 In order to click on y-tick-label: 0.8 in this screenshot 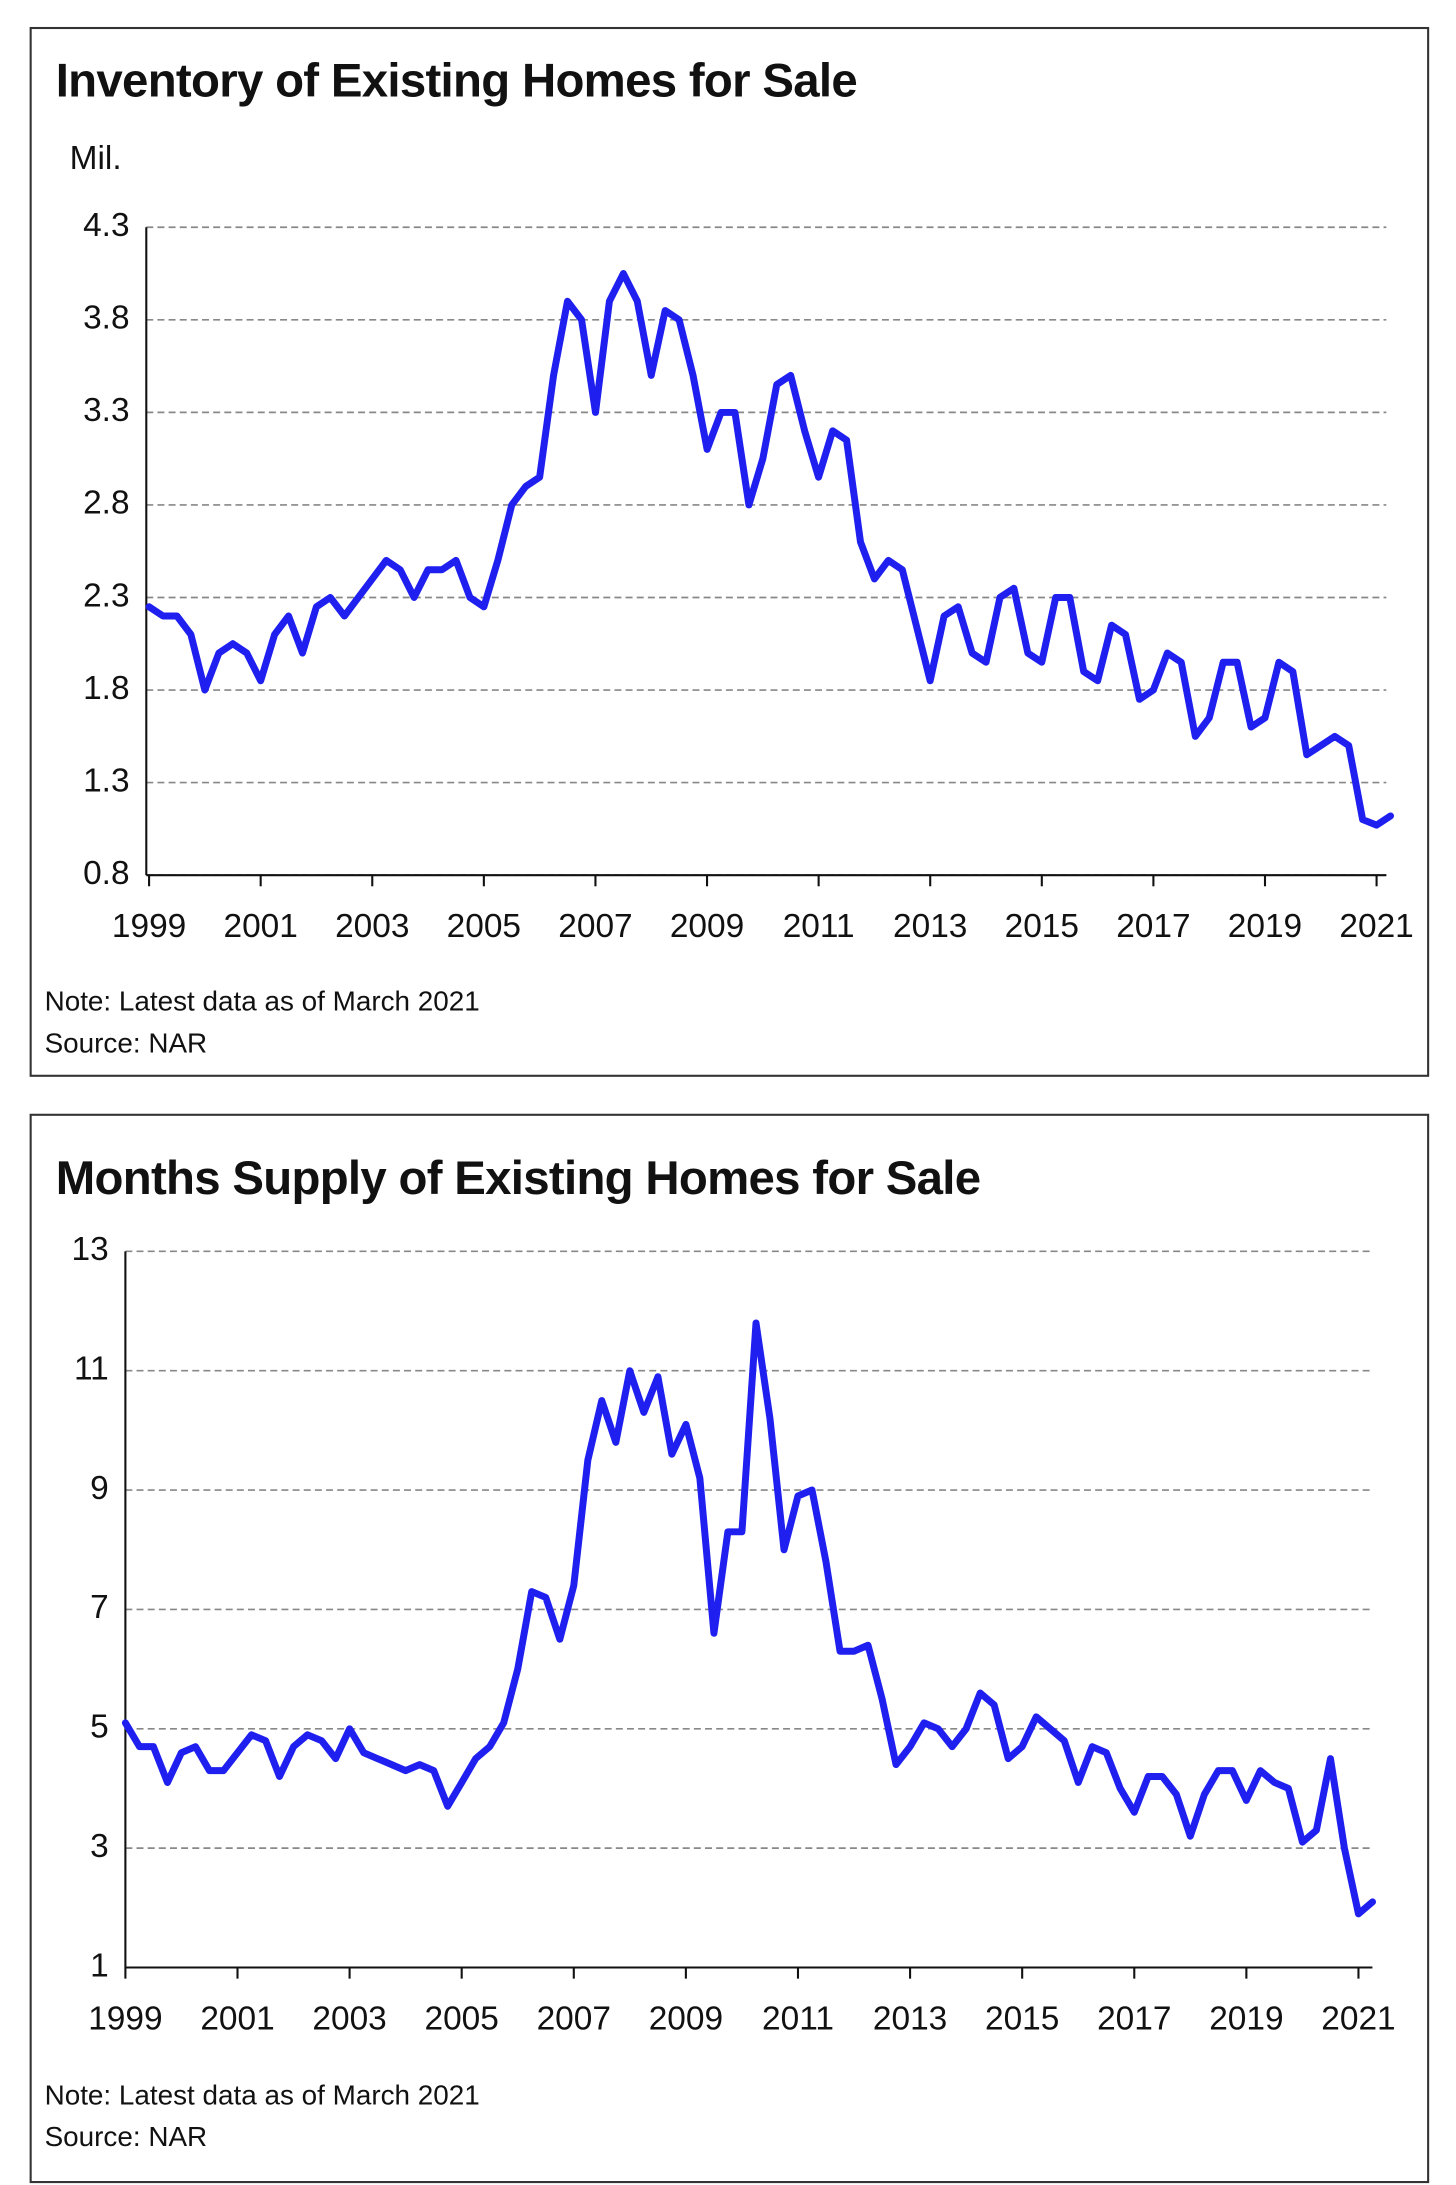, I will do `click(106, 873)`.